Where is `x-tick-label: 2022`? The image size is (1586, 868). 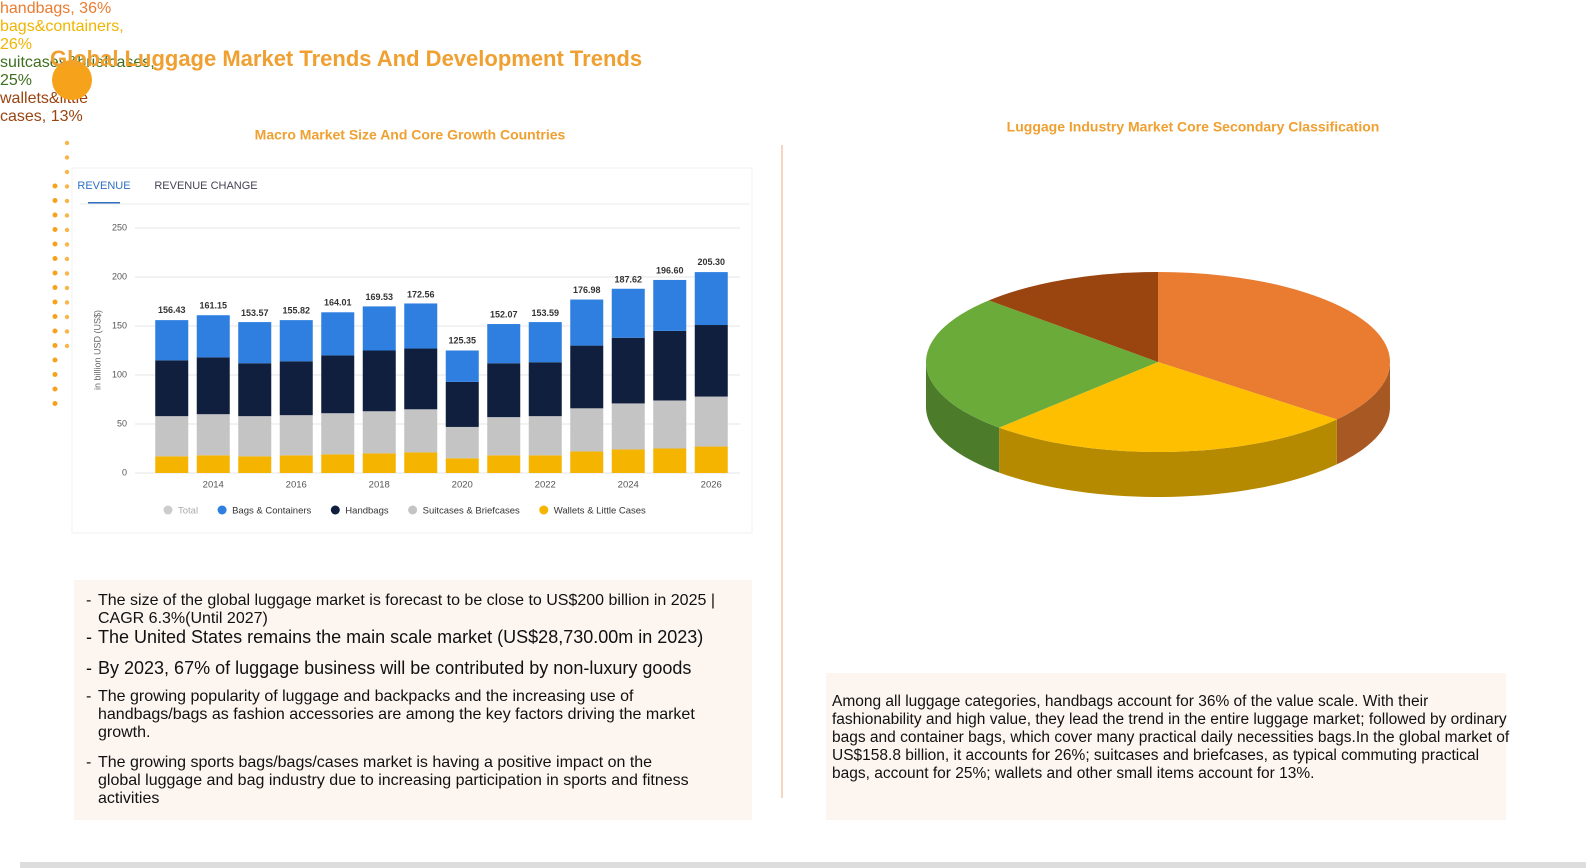
x-tick-label: 2022 is located at coordinates (545, 485).